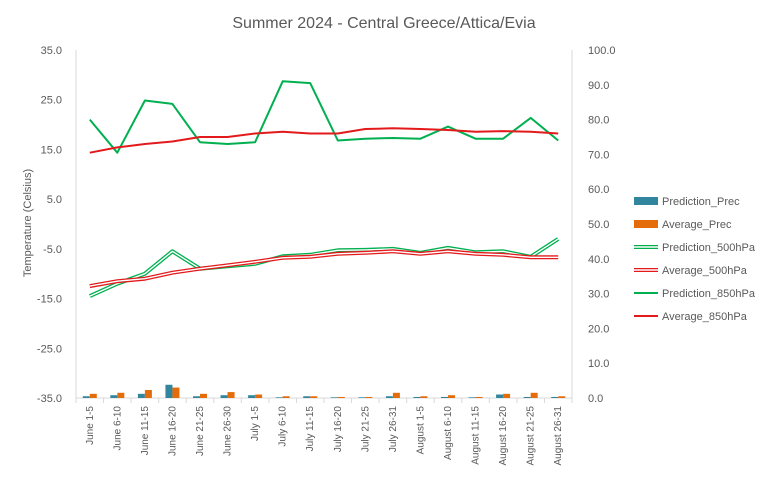  What do you see at coordinates (228, 431) in the screenshot?
I see `x-tick-label: June 26-30` at bounding box center [228, 431].